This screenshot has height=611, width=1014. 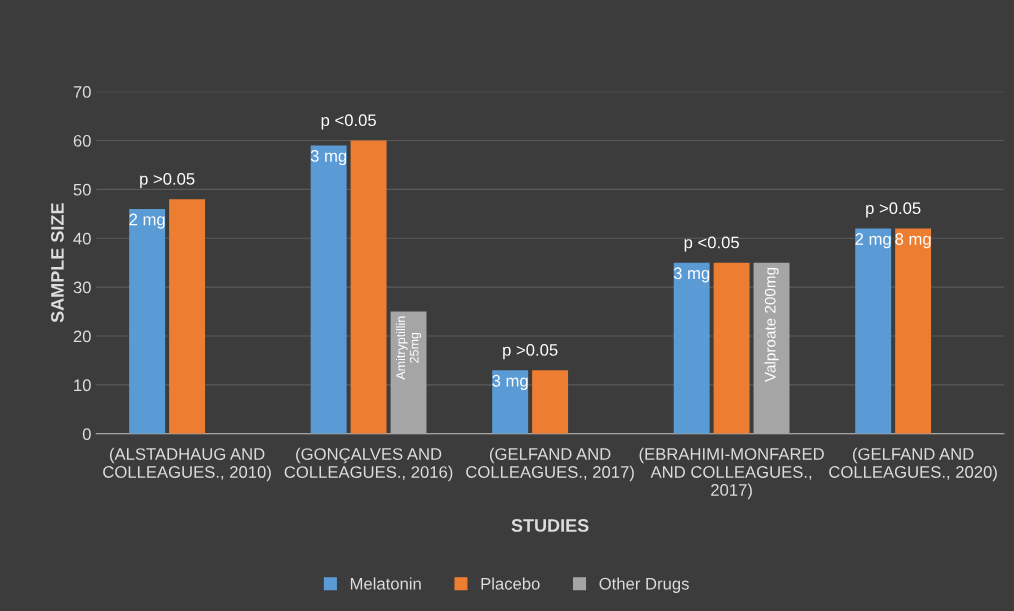 What do you see at coordinates (913, 241) in the screenshot?
I see `annotation: 8 mg` at bounding box center [913, 241].